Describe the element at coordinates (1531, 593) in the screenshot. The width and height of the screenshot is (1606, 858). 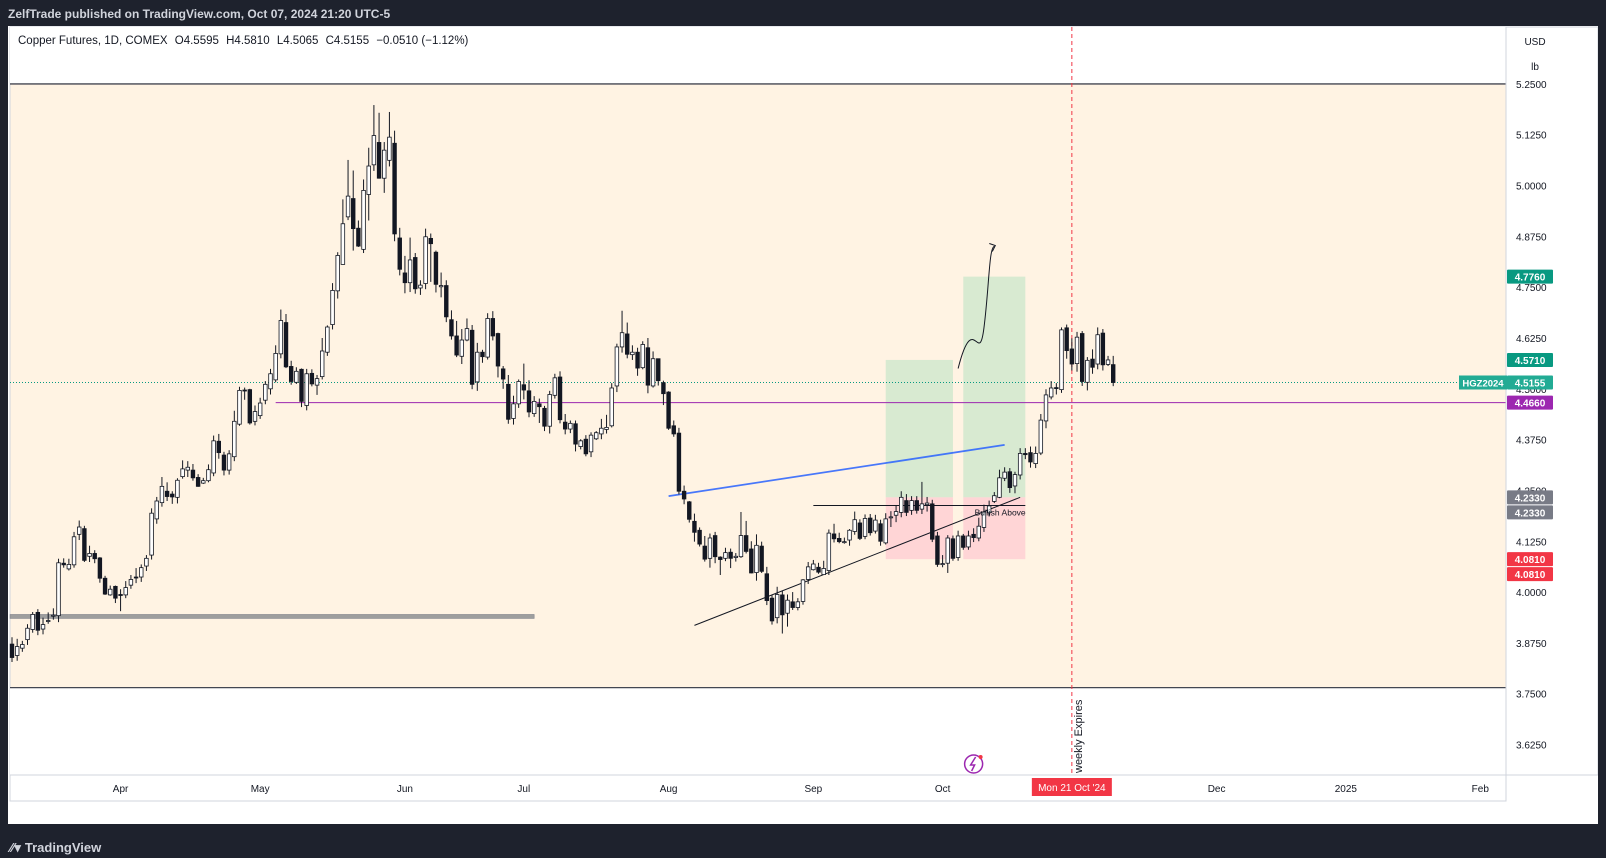
I see `y-tick-label: 4.0000` at that location.